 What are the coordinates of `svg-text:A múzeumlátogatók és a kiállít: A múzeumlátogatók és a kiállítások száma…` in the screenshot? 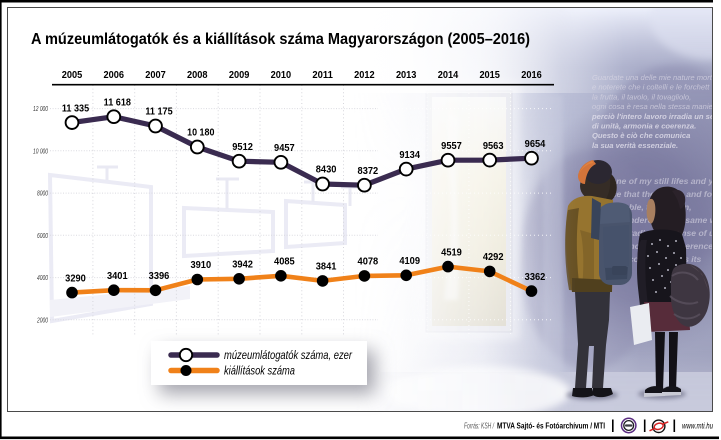 It's located at (280, 39).